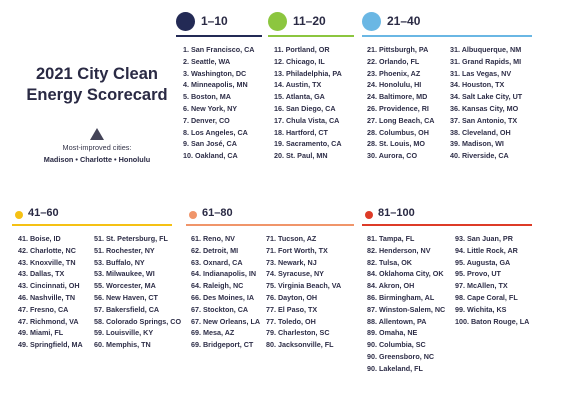 Image resolution: width=567 pixels, height=400 pixels. What do you see at coordinates (397, 97) in the screenshot?
I see `city-rank-entry: 24. Baltimore, MD` at bounding box center [397, 97].